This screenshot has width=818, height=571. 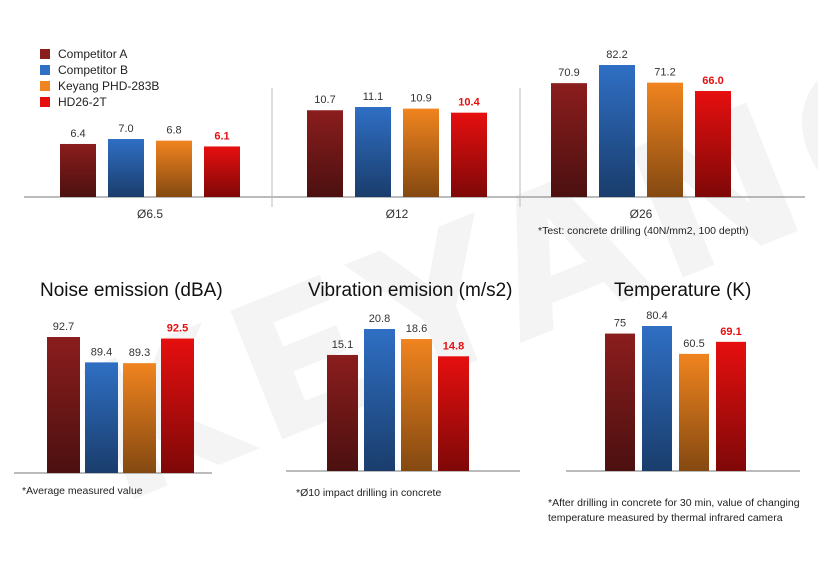 I want to click on vibration-bar-competitor-a-value-label: 15.1, so click(x=342, y=345).